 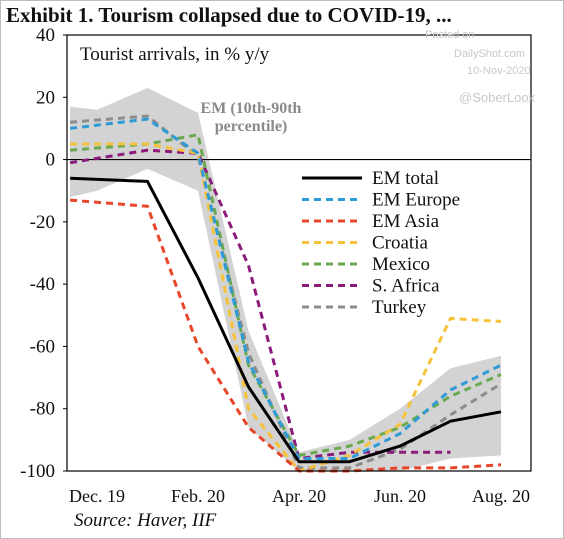 I want to click on band-label-line1: EM (10th-90th, so click(x=251, y=108).